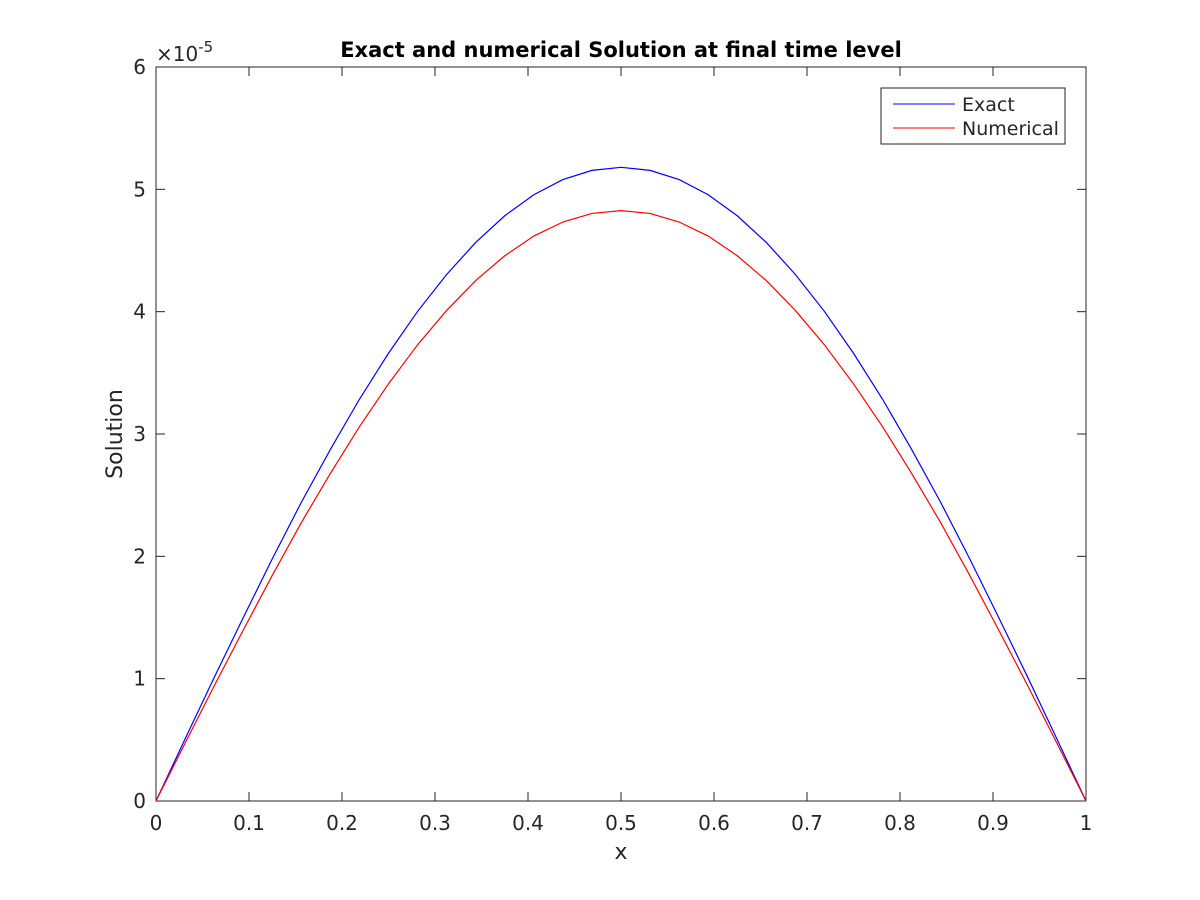 The image size is (1200, 900). I want to click on y-exponent-power: -5, so click(205, 47).